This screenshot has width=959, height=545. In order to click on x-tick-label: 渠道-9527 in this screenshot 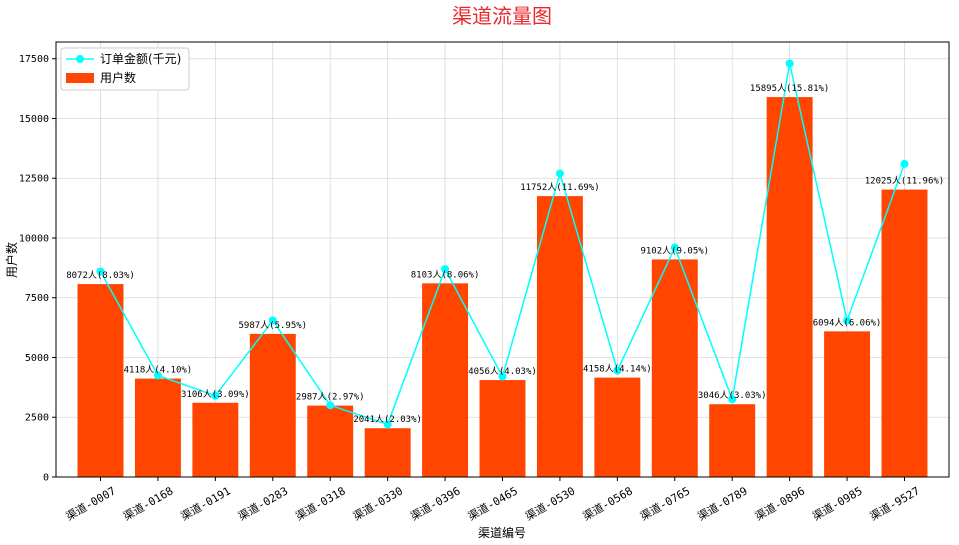, I will do `click(894, 503)`.